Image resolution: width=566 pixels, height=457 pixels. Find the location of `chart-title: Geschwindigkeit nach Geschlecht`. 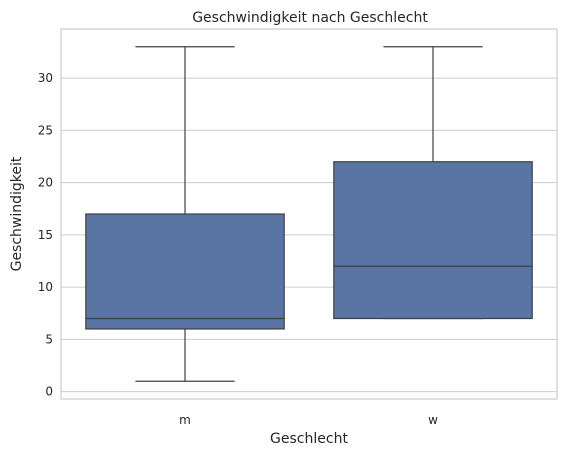

chart-title: Geschwindigkeit nach Geschlecht is located at coordinates (310, 18).